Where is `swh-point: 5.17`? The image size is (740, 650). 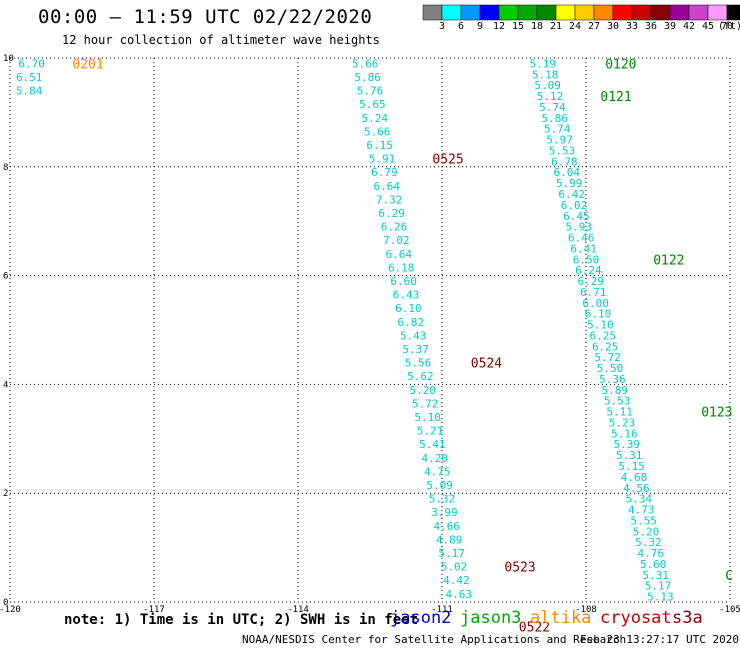 swh-point: 5.17 is located at coordinates (658, 586).